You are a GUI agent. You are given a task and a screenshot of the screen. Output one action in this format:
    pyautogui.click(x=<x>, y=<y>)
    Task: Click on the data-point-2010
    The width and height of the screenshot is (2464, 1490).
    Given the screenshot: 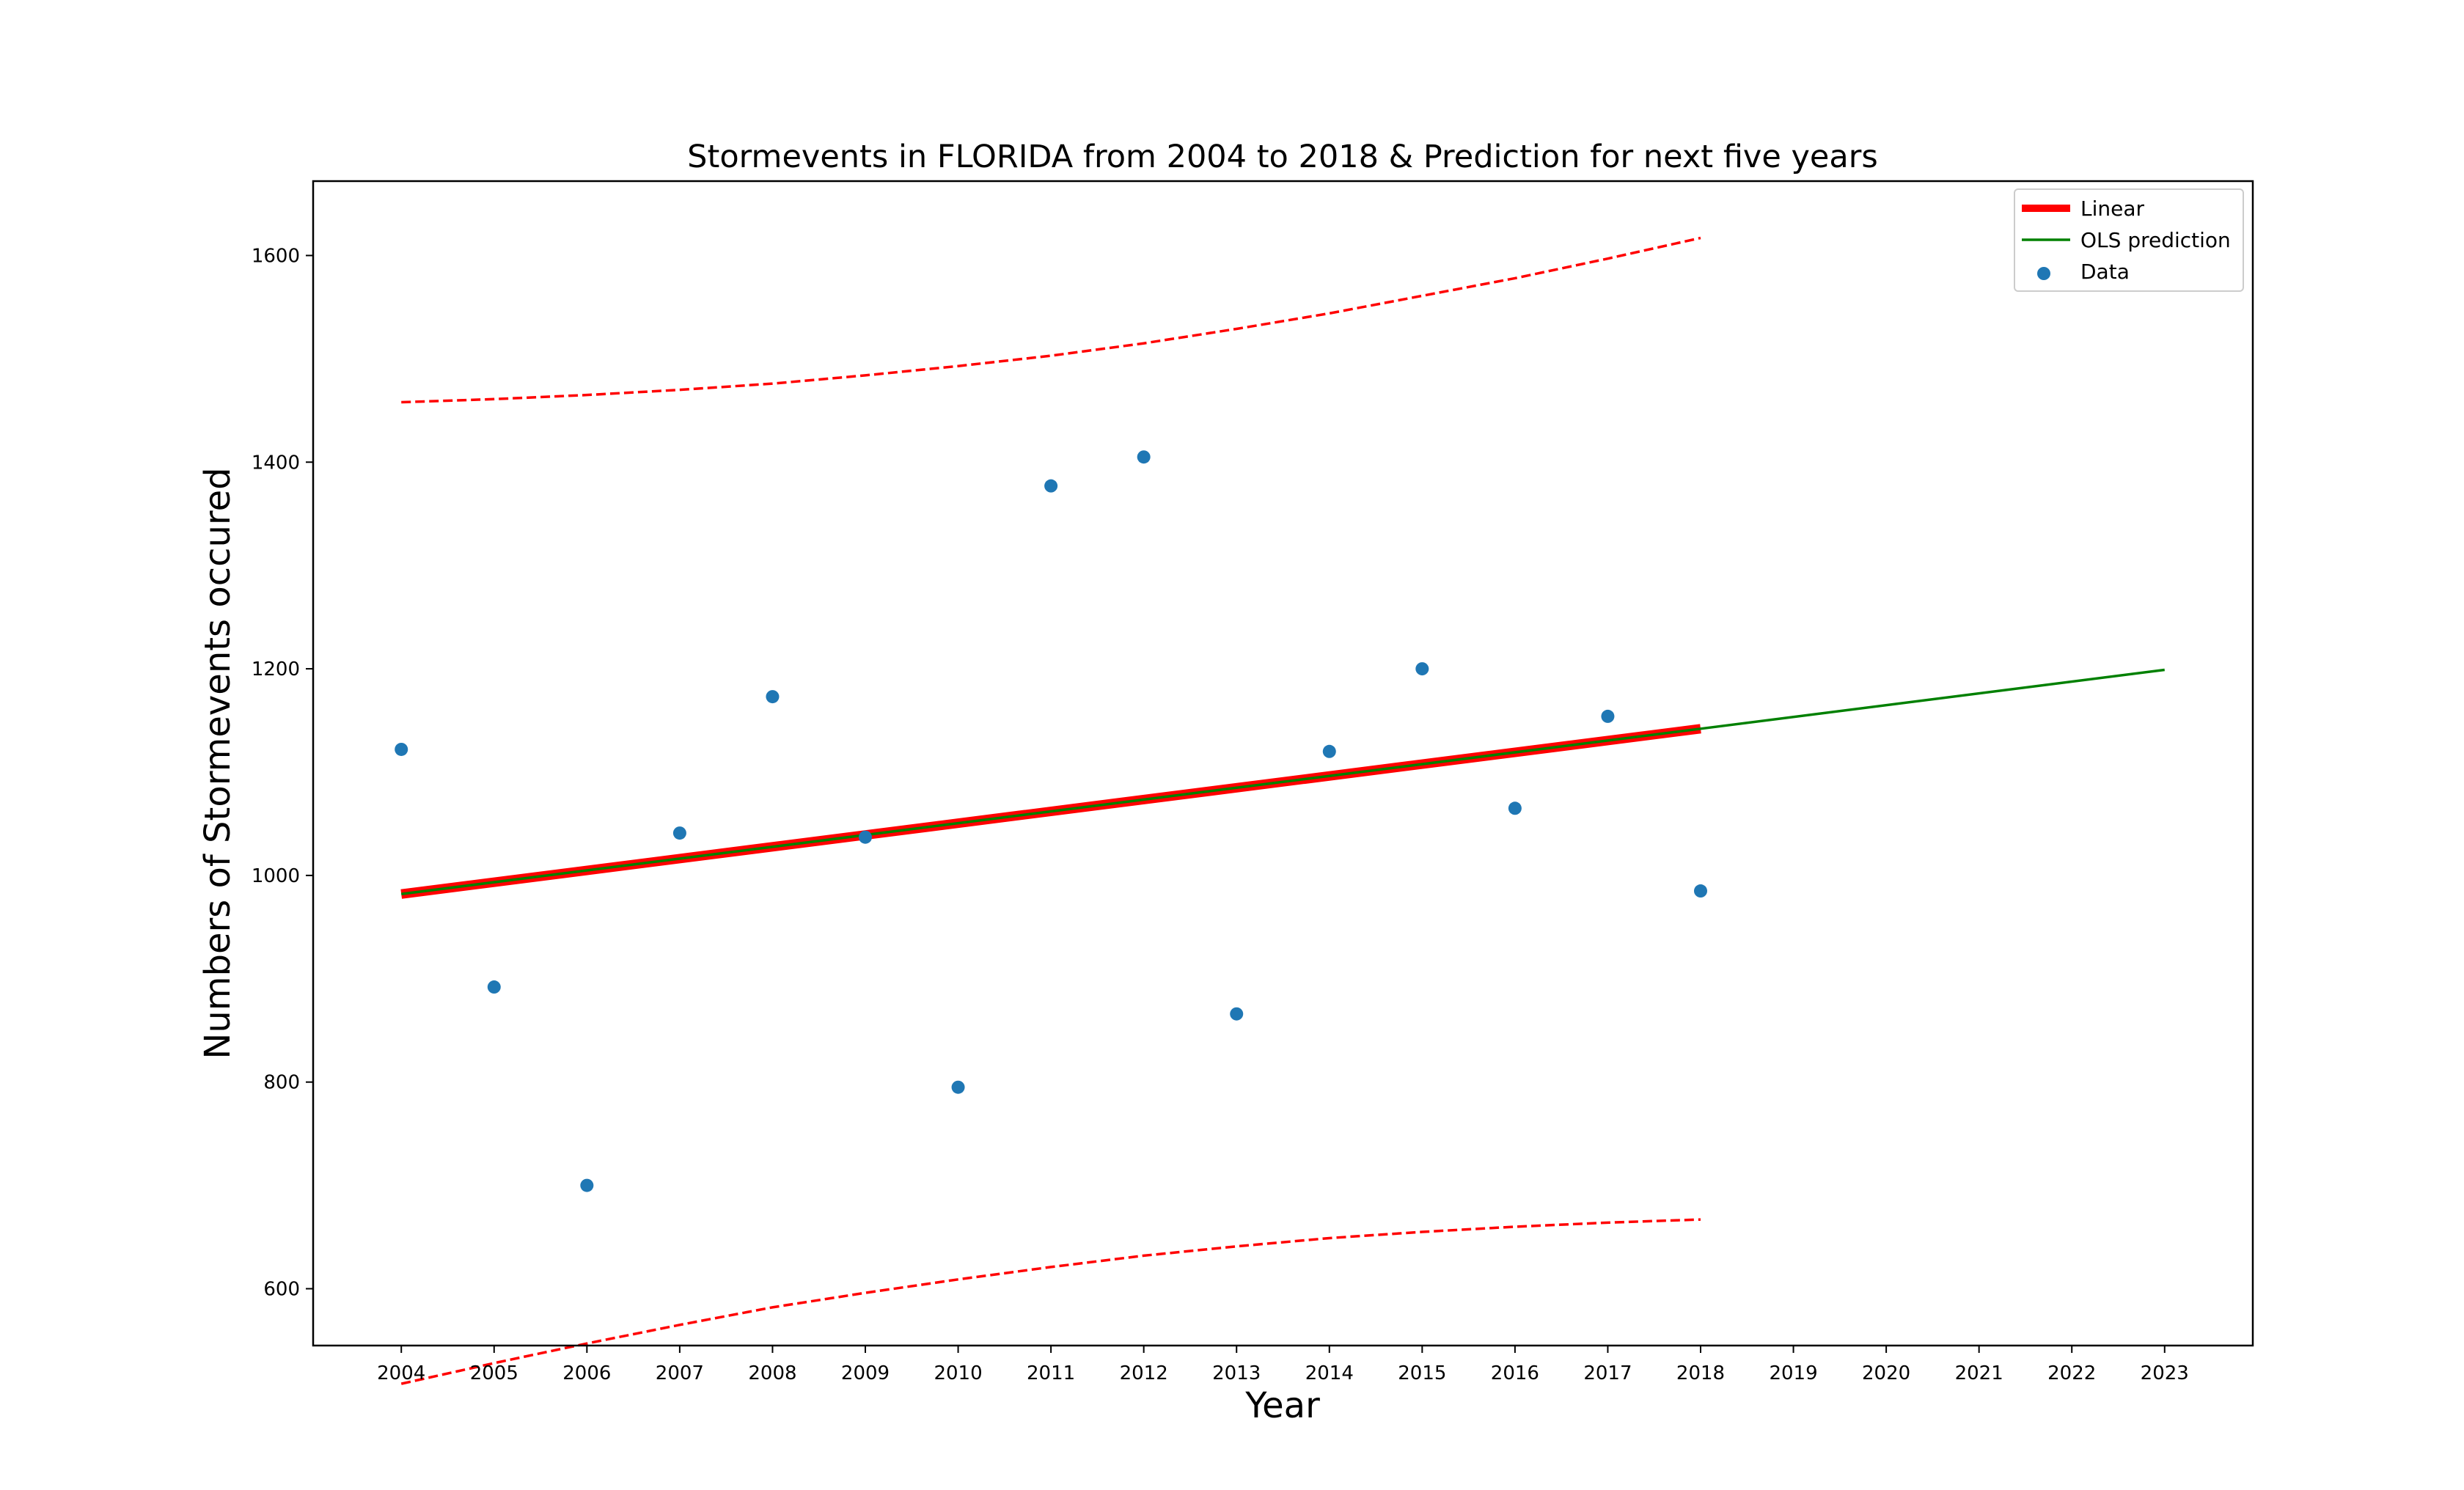 What is the action you would take?
    pyautogui.click(x=958, y=1087)
    